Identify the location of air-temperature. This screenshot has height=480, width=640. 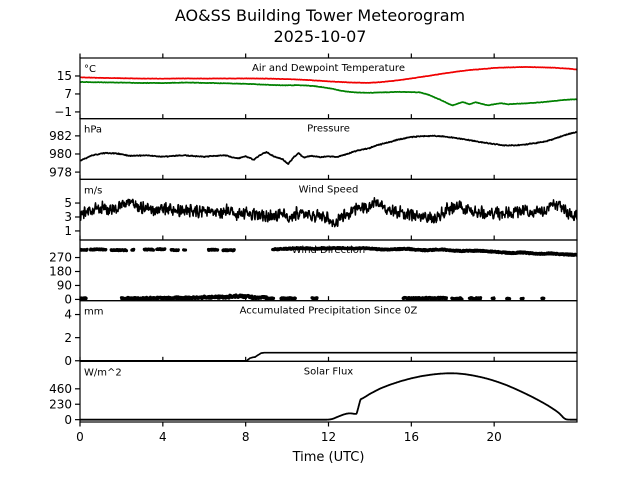
(328, 75).